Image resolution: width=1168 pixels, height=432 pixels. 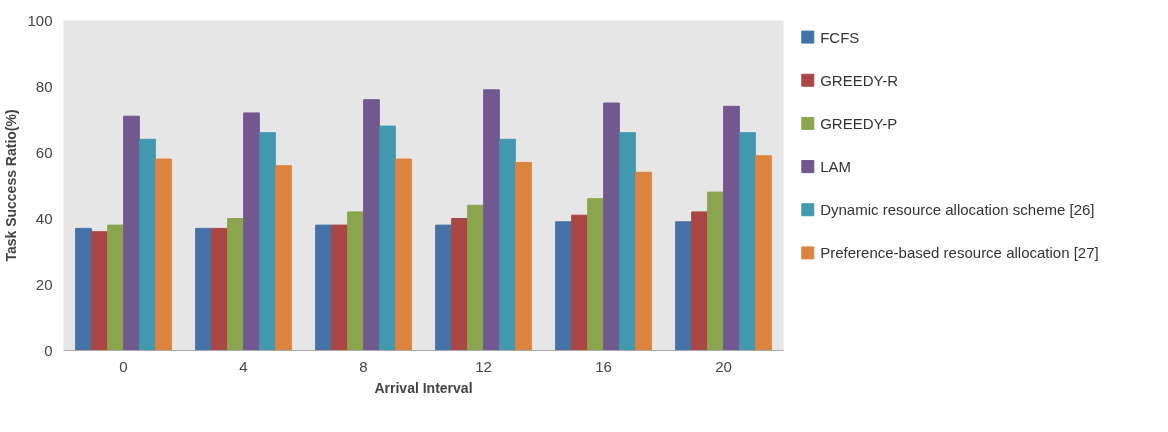 What do you see at coordinates (11, 185) in the screenshot?
I see `y-axis-title: Task Success Ratio(%)` at bounding box center [11, 185].